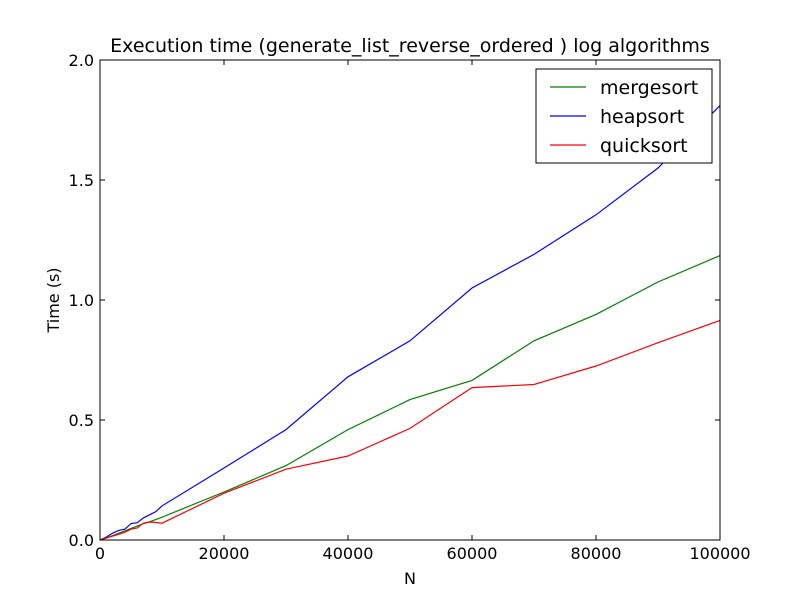 This screenshot has width=800, height=600. What do you see at coordinates (81, 60) in the screenshot?
I see `y-tick-label: 2.0` at bounding box center [81, 60].